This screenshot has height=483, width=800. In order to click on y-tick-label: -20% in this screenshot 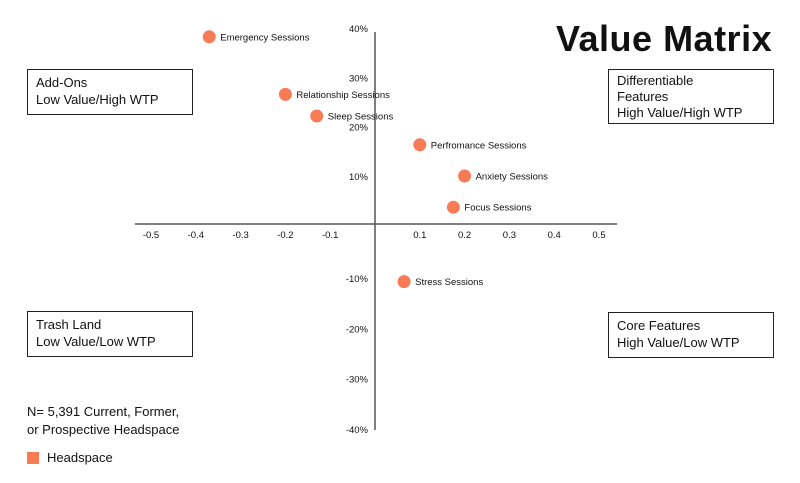, I will do `click(357, 329)`.